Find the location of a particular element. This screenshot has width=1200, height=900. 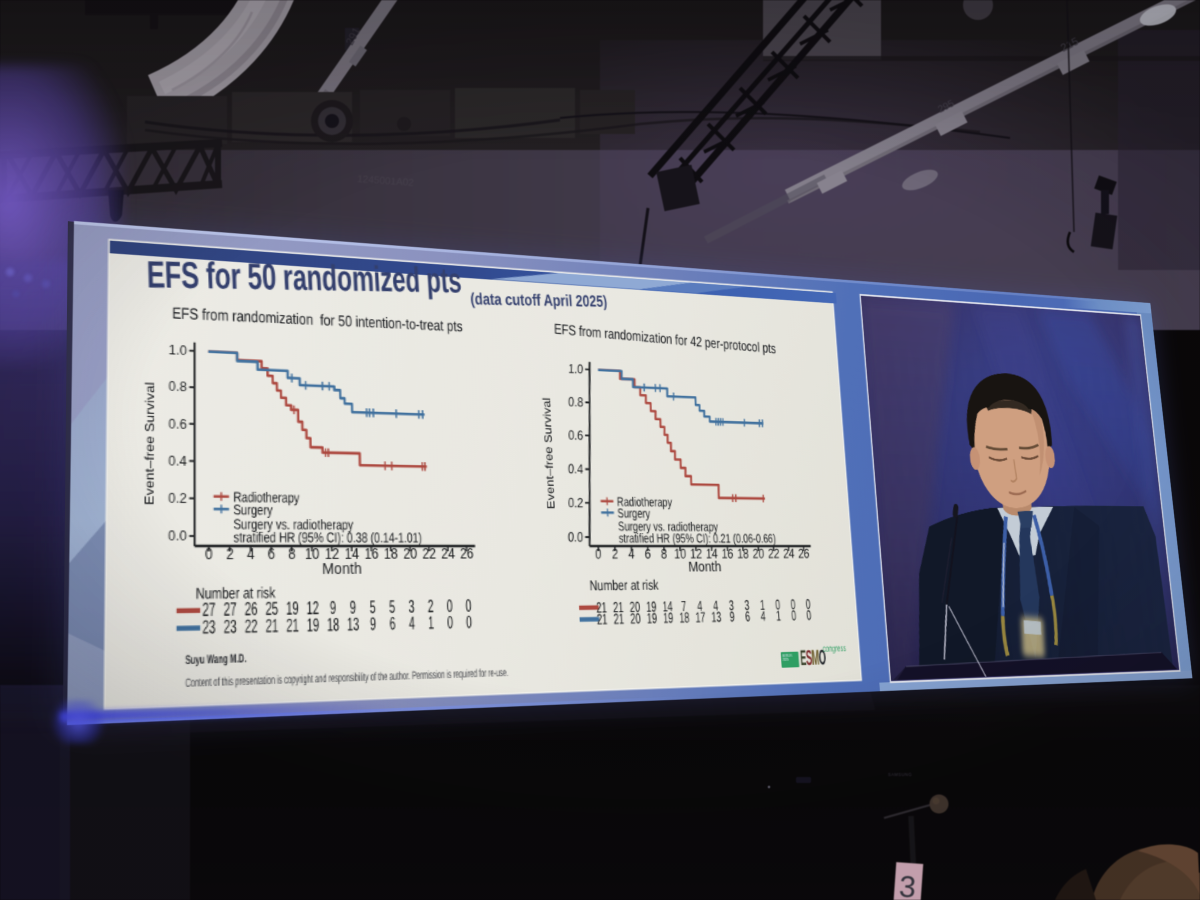

svg-text: 17 is located at coordinates (700, 617).